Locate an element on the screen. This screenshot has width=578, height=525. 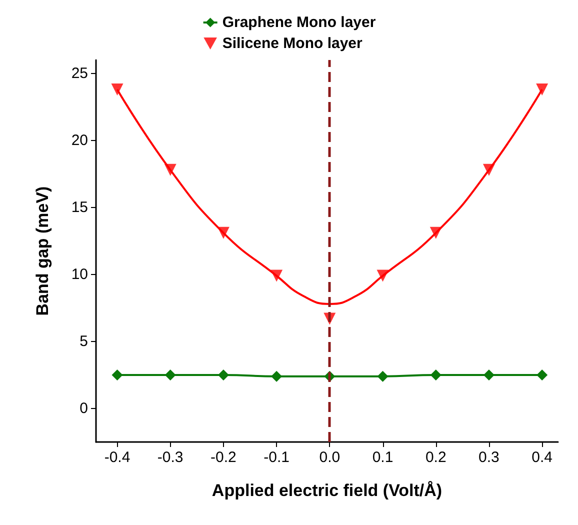
y-tick-label: 10 is located at coordinates (79, 274).